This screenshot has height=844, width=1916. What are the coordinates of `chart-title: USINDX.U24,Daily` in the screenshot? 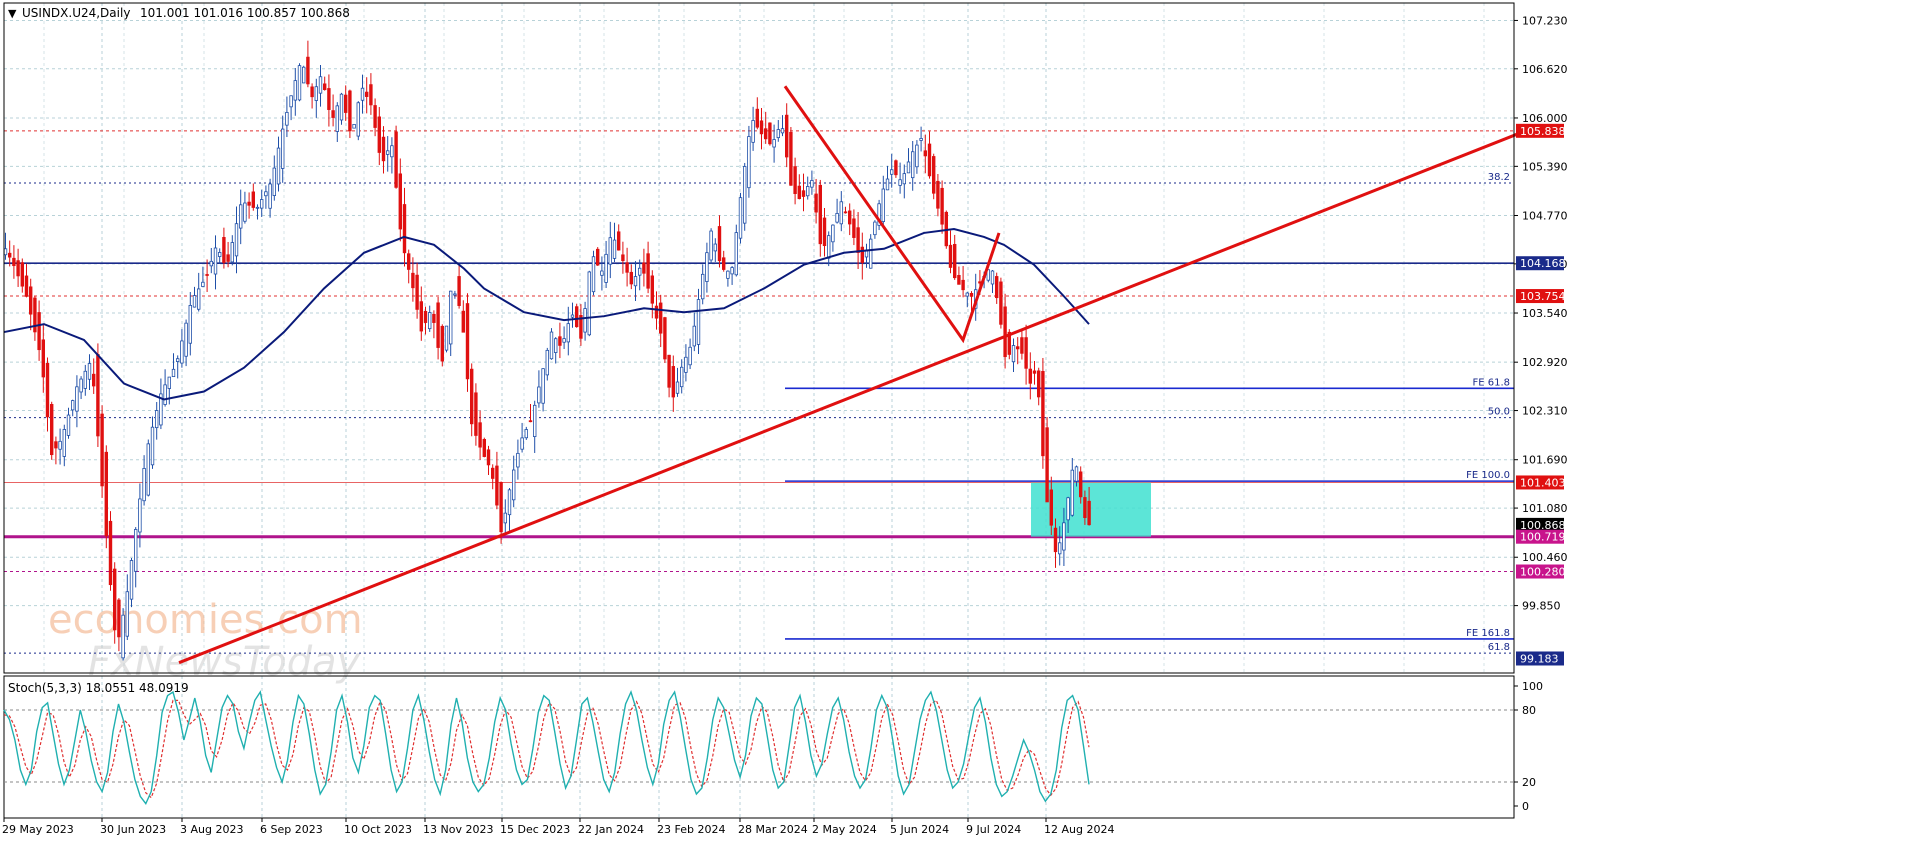 It's located at (76, 13).